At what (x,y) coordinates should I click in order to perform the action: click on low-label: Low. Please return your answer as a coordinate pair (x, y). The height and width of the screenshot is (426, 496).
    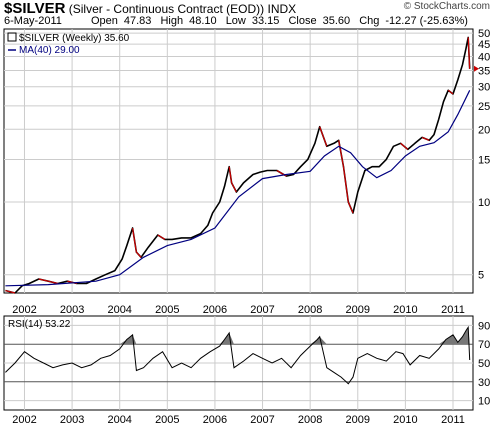
    Looking at the image, I should click on (235, 21).